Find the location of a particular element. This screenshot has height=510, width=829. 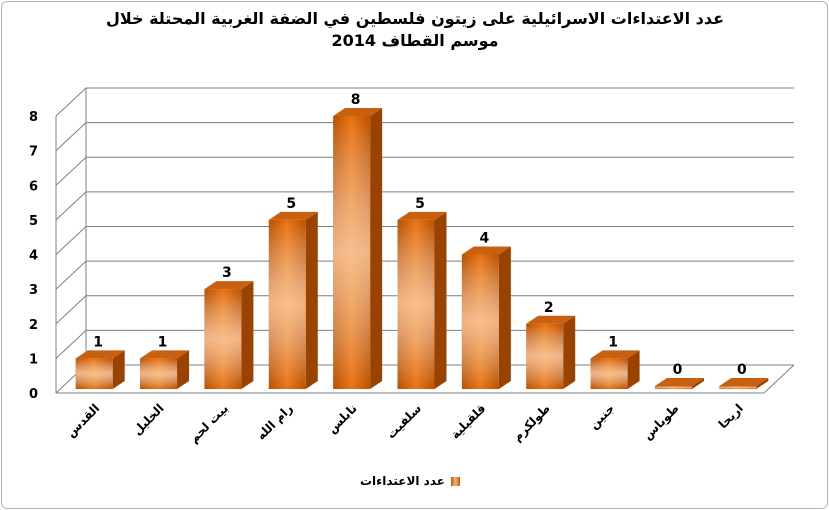

floor-edge is located at coordinates (779, 379).